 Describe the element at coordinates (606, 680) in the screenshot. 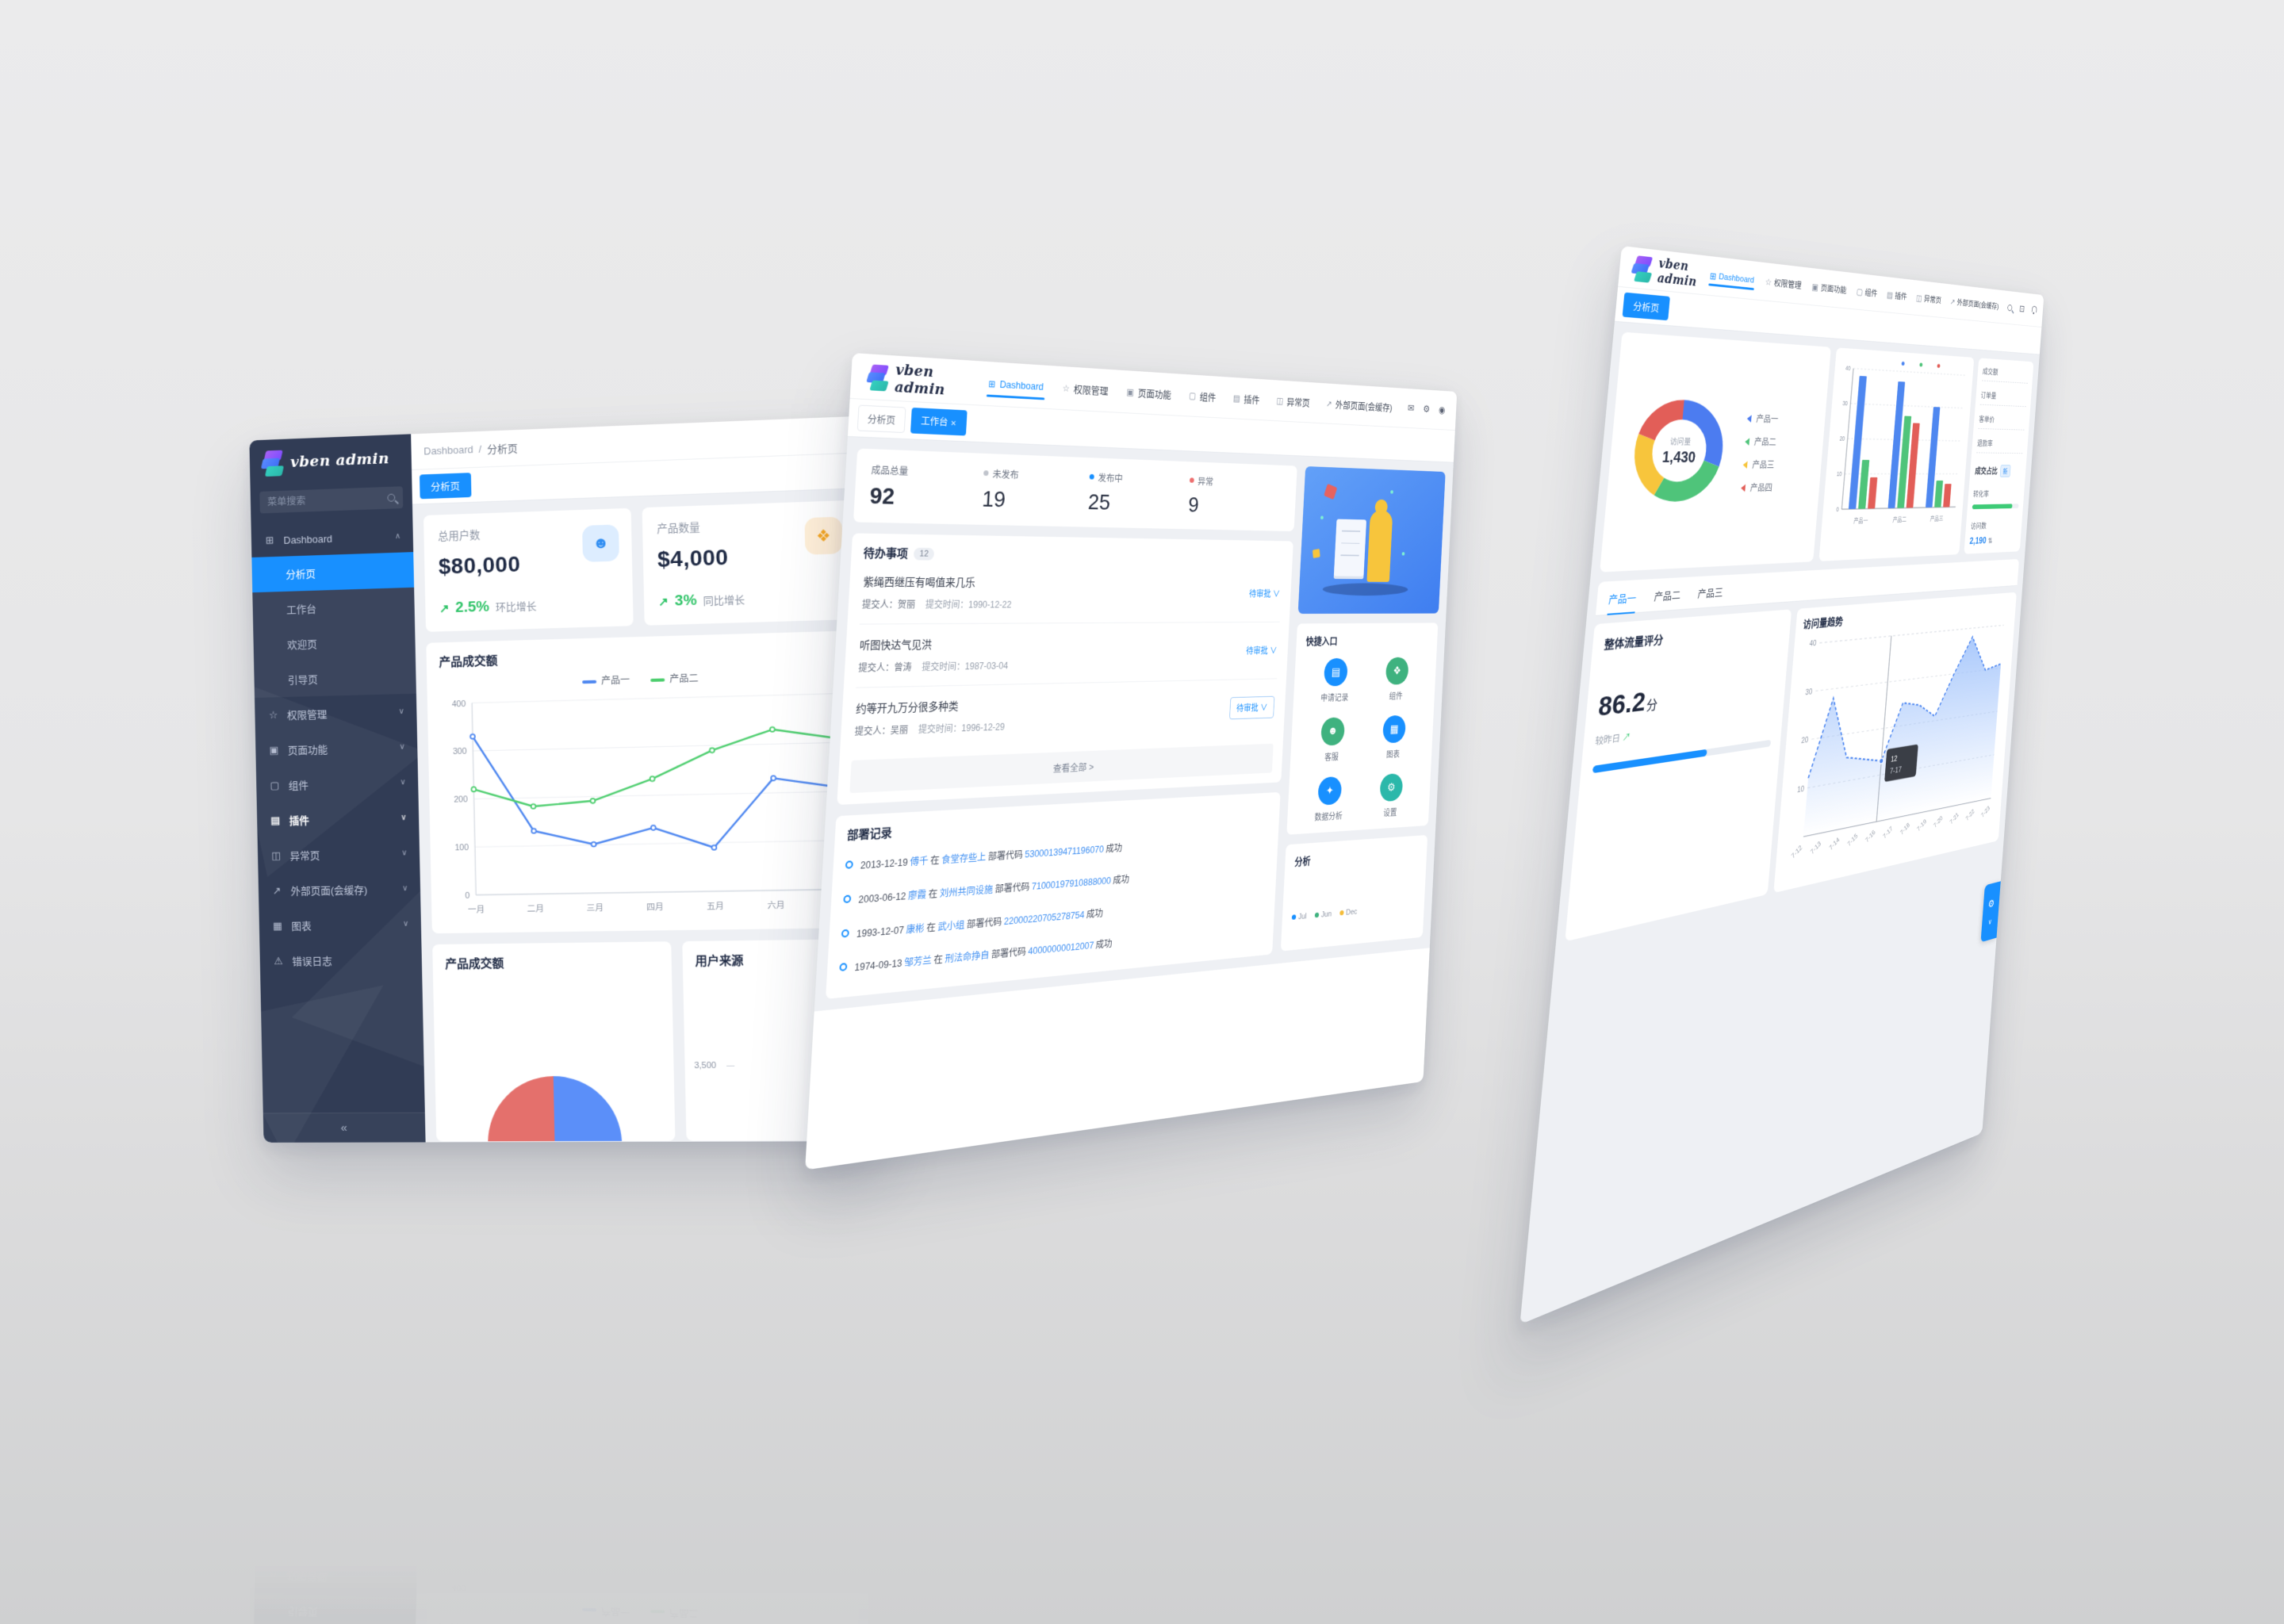

I see `legend-item-product1: 产品一` at that location.